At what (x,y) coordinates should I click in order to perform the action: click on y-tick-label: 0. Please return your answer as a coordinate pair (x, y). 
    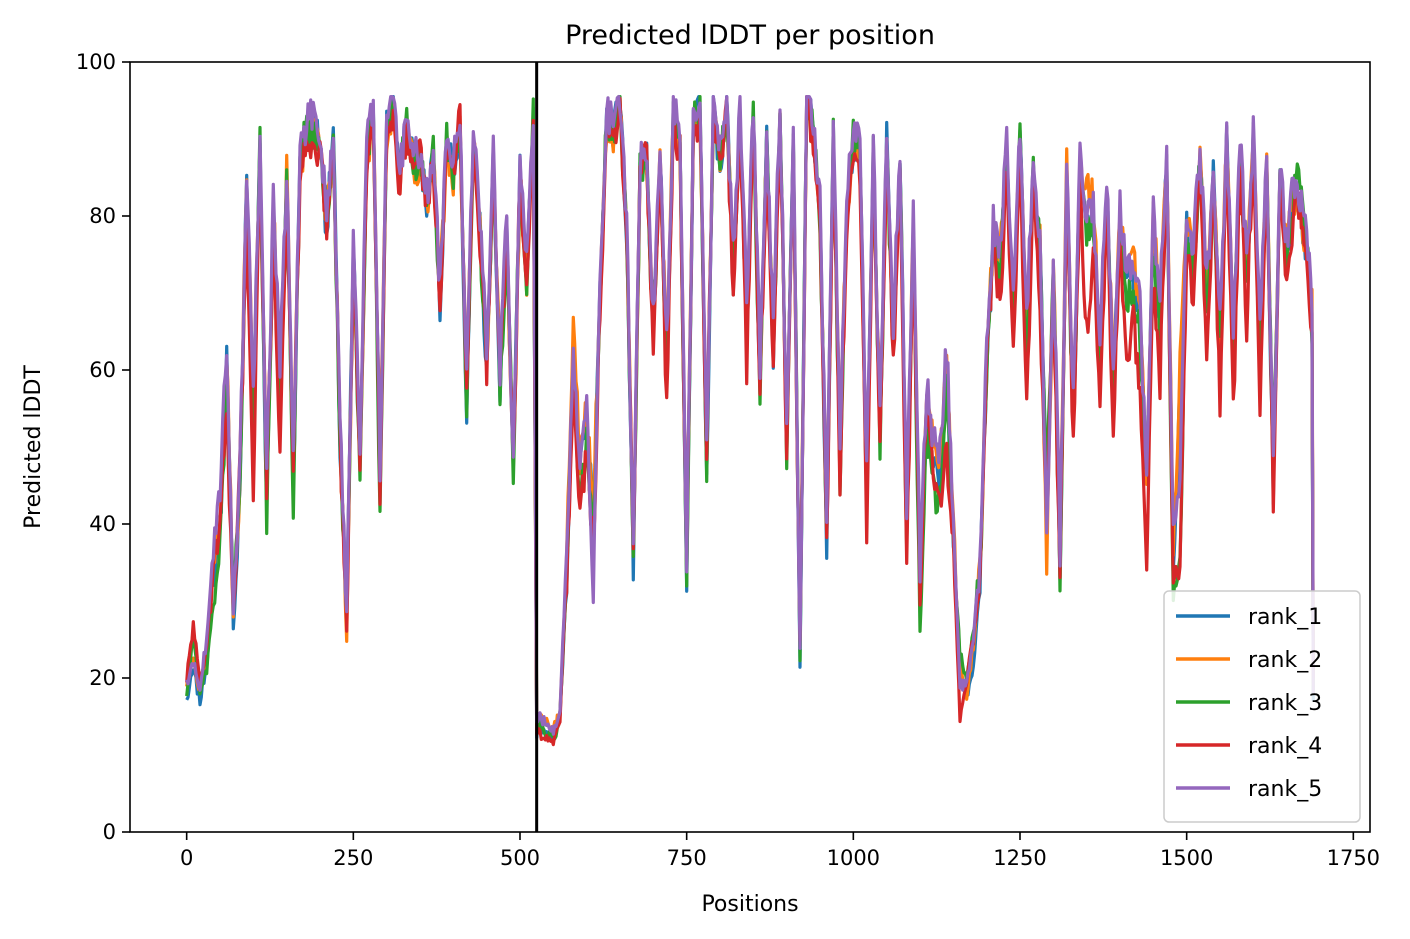
    Looking at the image, I should click on (109, 832).